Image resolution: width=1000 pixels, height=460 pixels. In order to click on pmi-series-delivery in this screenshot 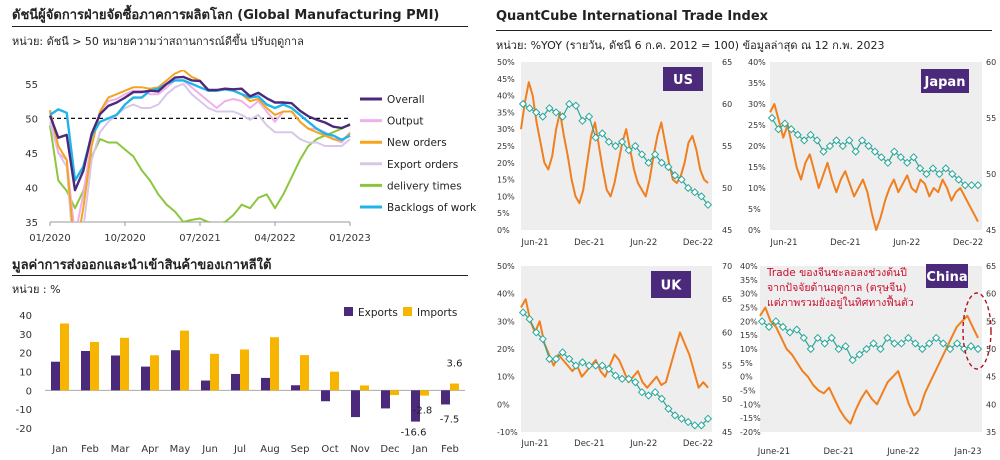, I will do `click(200, 172)`.